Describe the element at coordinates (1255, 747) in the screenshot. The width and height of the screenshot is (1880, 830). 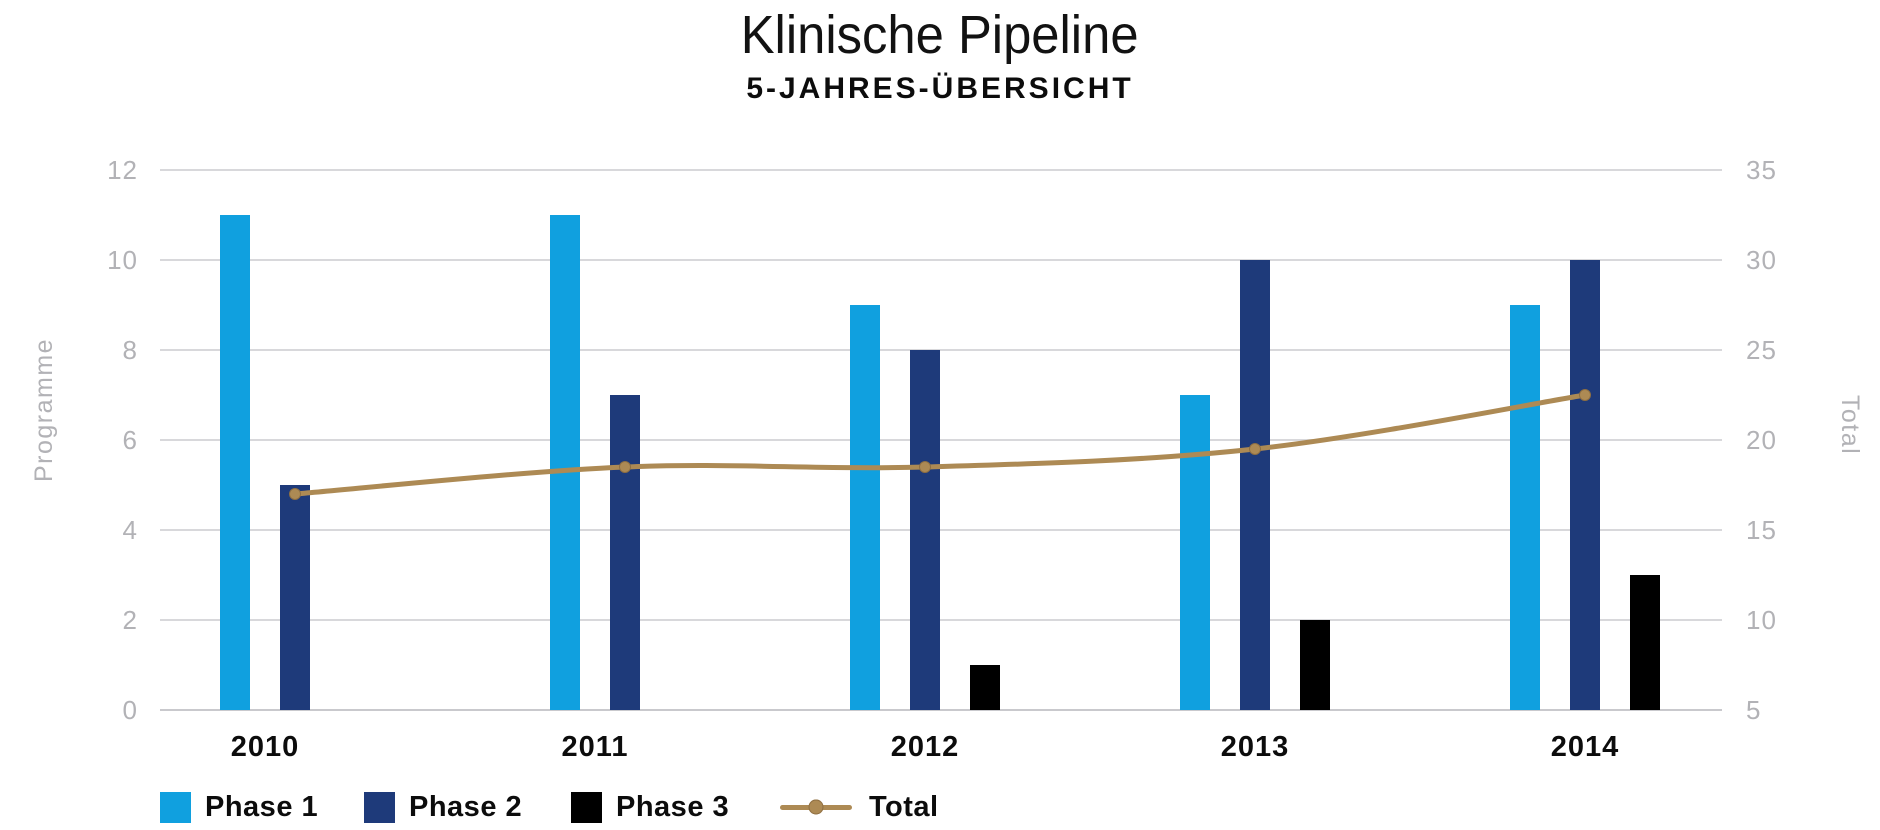
I see `x-axis-label: 2013` at that location.